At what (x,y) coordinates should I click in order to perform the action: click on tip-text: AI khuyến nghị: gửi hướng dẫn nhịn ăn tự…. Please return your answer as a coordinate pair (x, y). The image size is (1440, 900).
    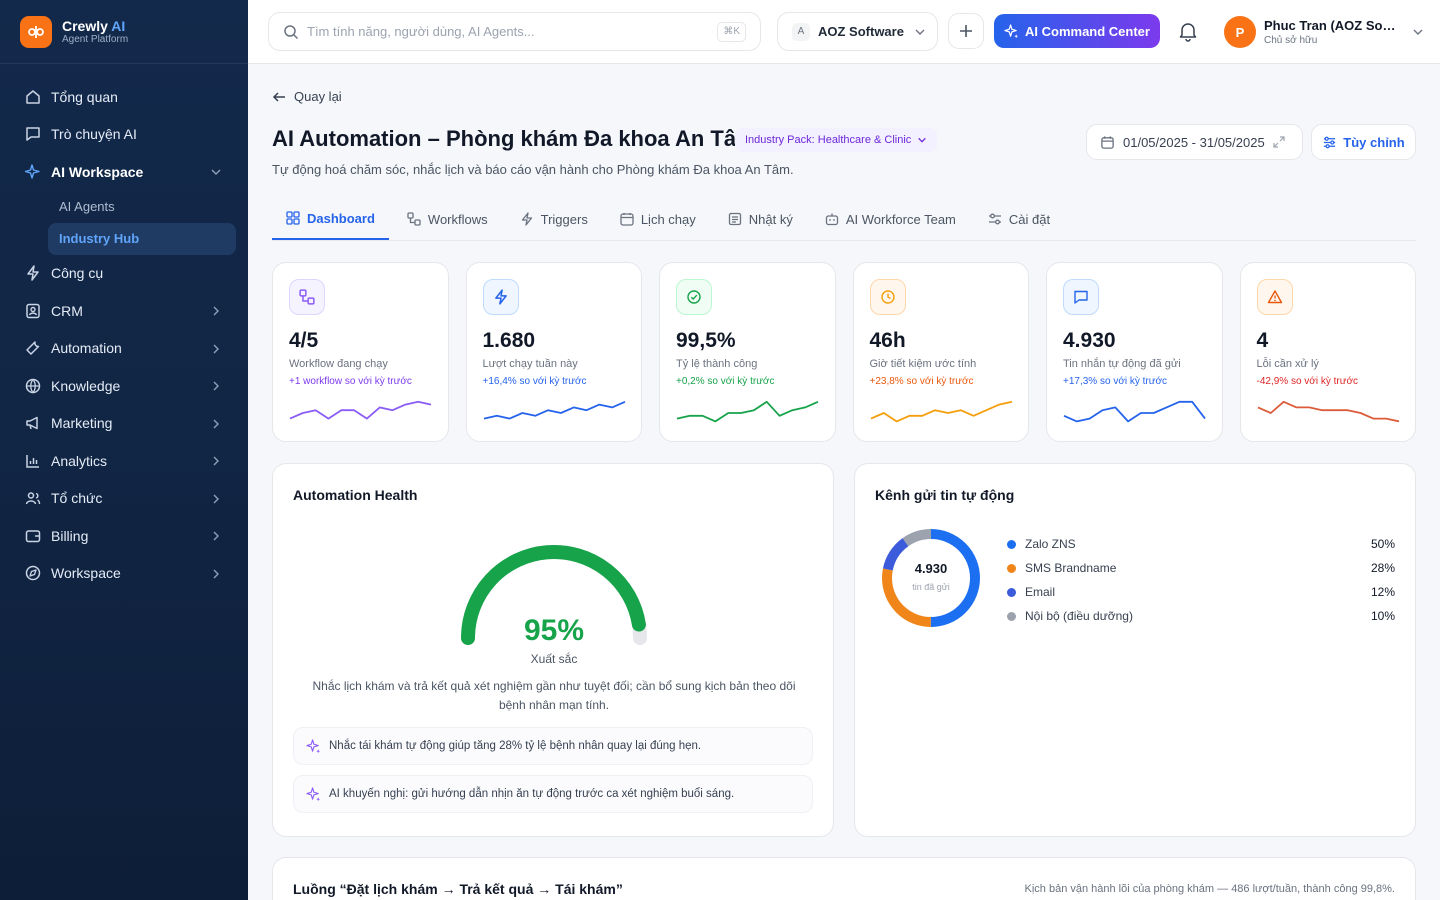
    Looking at the image, I should click on (532, 794).